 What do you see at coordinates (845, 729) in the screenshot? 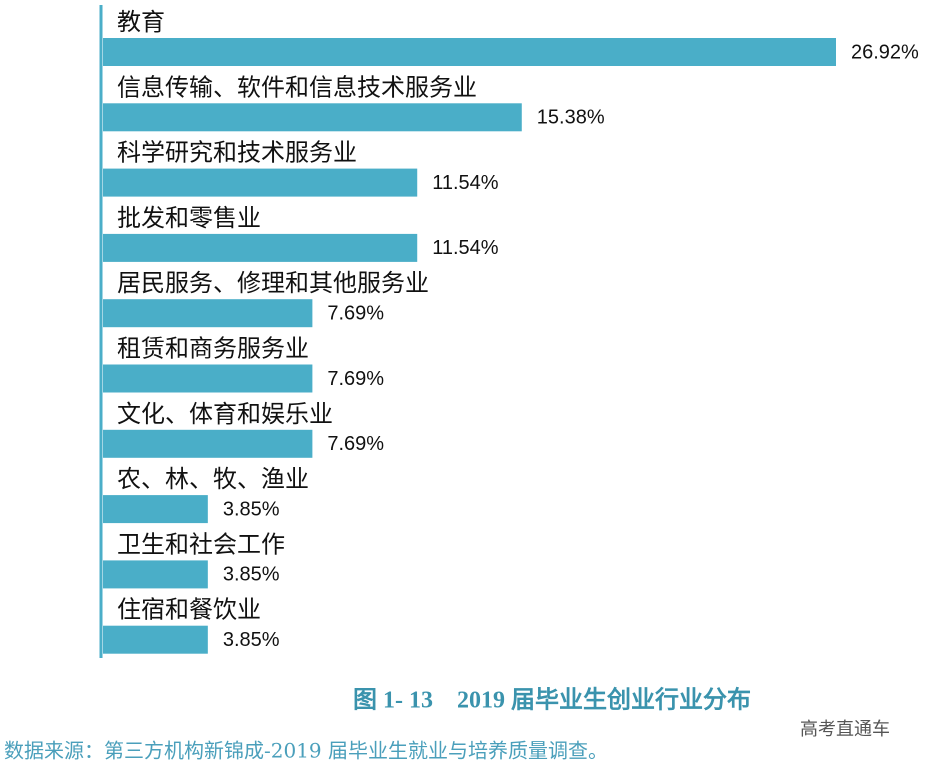
I see `watermark: 高考直通车` at bounding box center [845, 729].